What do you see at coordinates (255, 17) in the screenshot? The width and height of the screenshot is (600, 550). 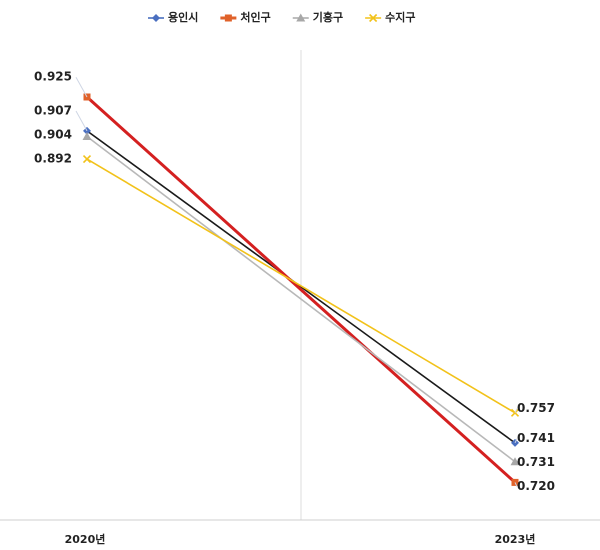 I see `legend-label: 처인구` at bounding box center [255, 17].